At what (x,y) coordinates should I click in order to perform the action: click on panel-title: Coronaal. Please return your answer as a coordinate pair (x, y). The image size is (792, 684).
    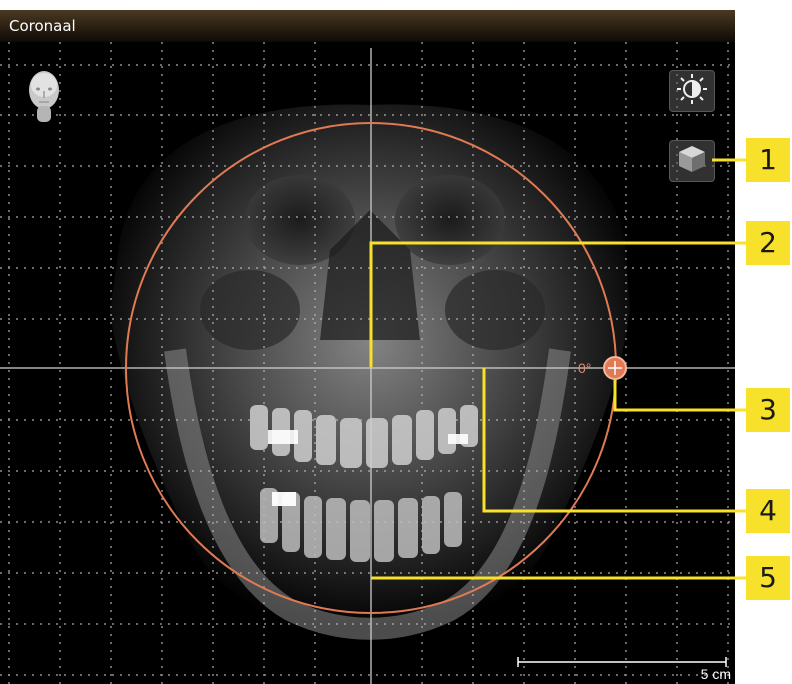
    Looking at the image, I should click on (42, 26).